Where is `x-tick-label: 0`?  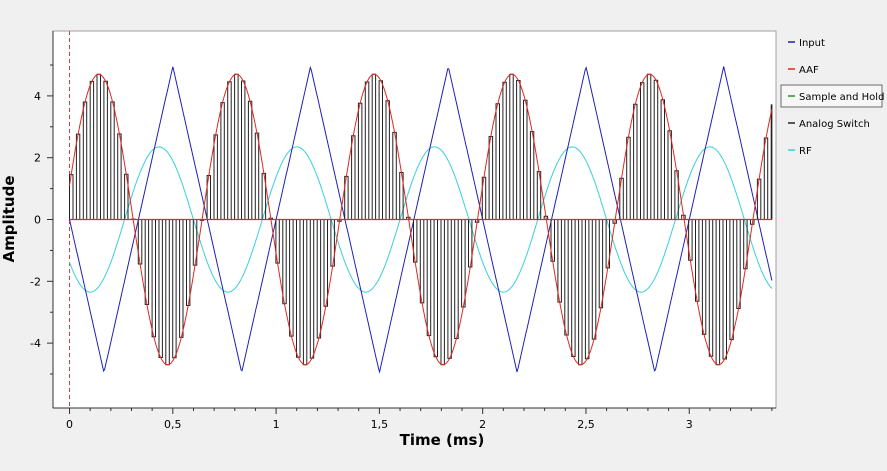 x-tick-label: 0 is located at coordinates (69, 424).